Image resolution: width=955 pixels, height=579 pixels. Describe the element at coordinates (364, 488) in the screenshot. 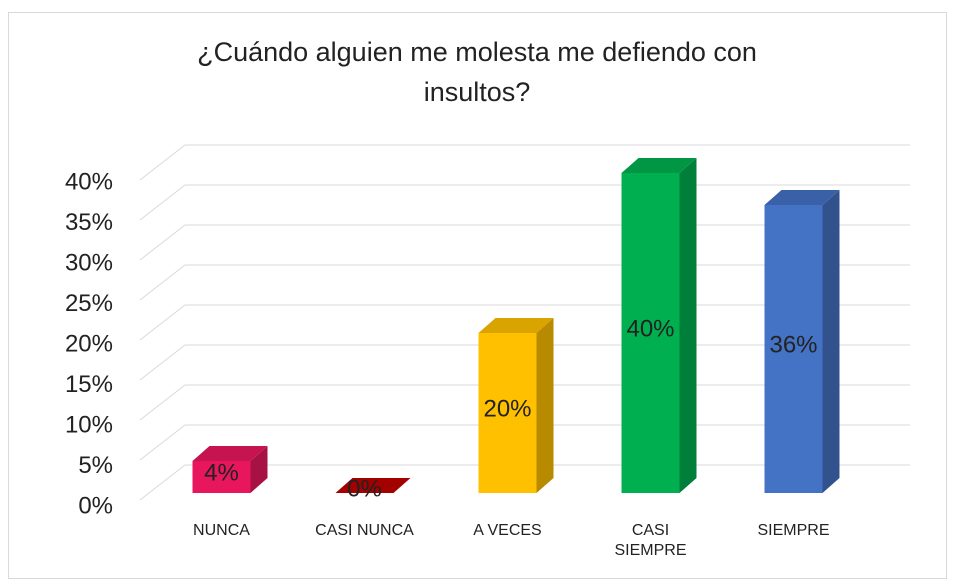

I see `data-label: 0%` at that location.